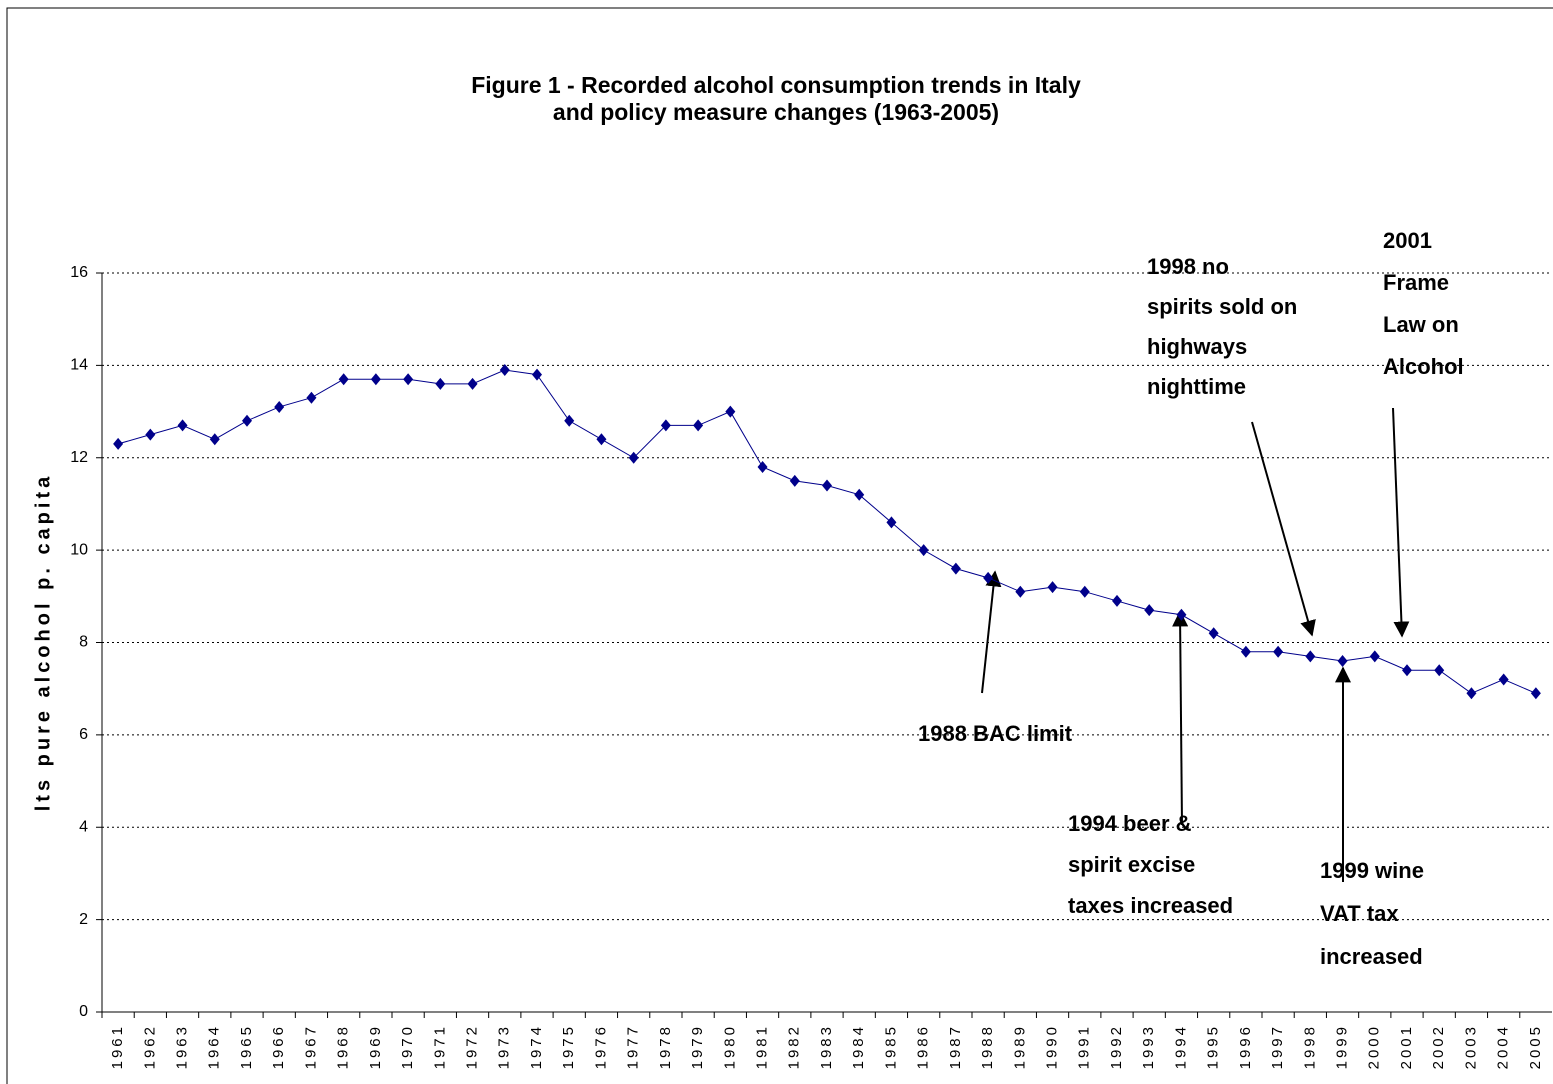 The image size is (1553, 1084). Describe the element at coordinates (1309, 1046) in the screenshot. I see `x-tick-label: 1998` at that location.